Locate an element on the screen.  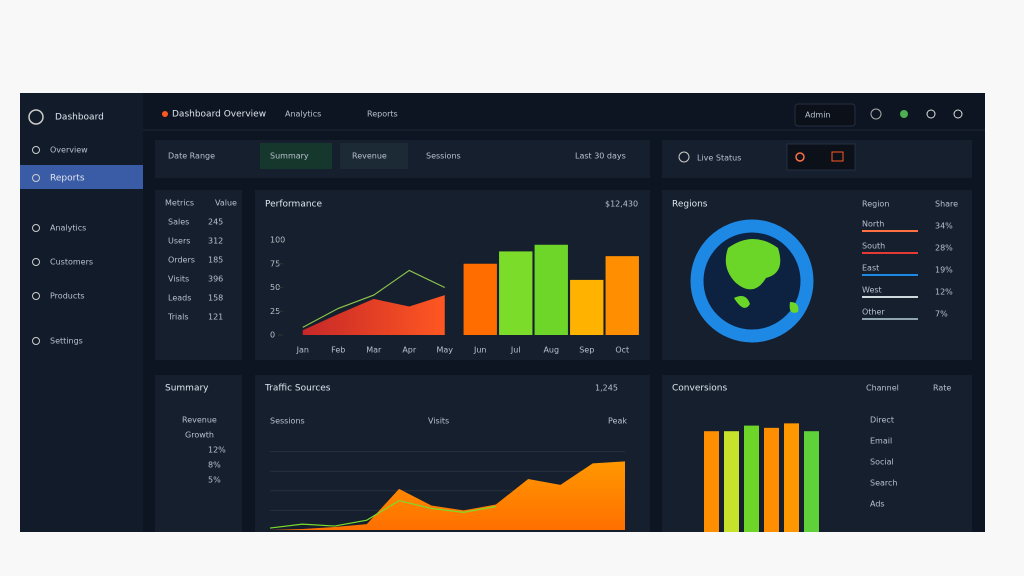
label: Social is located at coordinates (882, 462).